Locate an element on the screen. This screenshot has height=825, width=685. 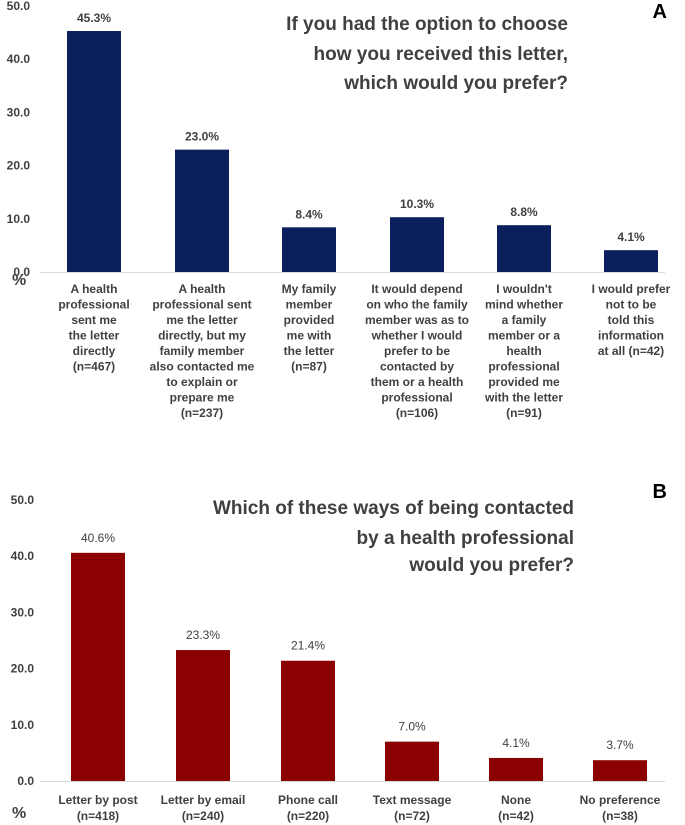
category-label: (n=467) is located at coordinates (94, 367).